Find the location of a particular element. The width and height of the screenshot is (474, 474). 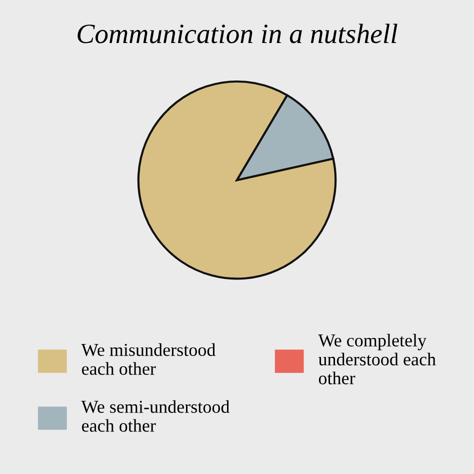

legend-label: We semi-understood each other is located at coordinates (155, 416).